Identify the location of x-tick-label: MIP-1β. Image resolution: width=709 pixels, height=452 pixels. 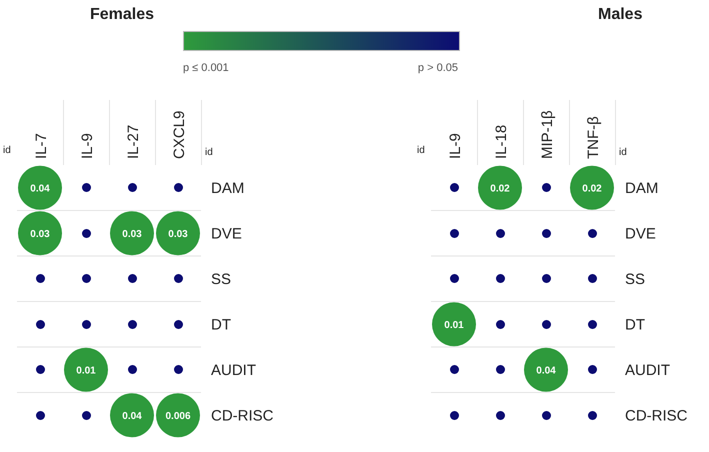
(547, 134).